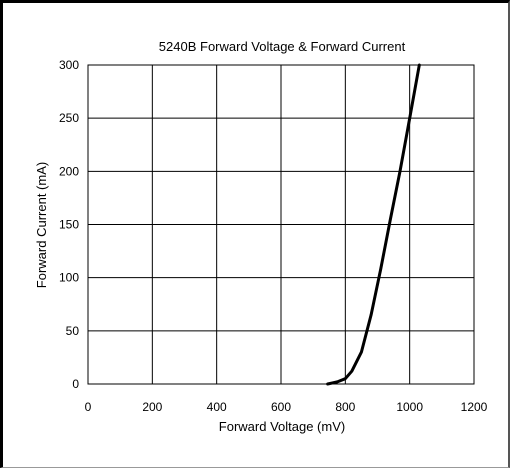 The width and height of the screenshot is (510, 468). Describe the element at coordinates (345, 407) in the screenshot. I see `x-tick-label: 800` at that location.